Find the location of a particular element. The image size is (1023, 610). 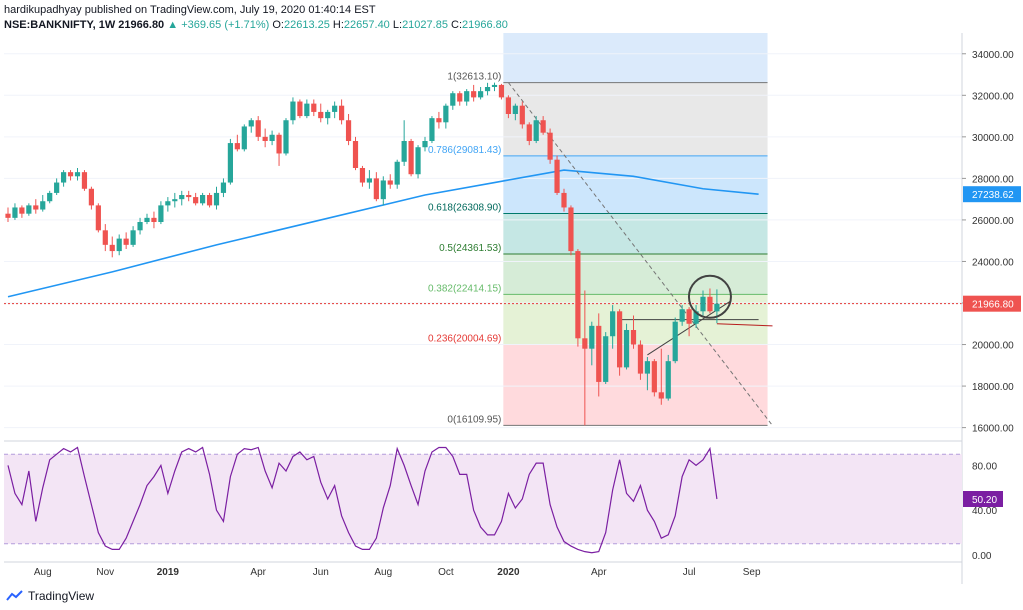

price-change: +369.65 (+1.71%) is located at coordinates (225, 25).